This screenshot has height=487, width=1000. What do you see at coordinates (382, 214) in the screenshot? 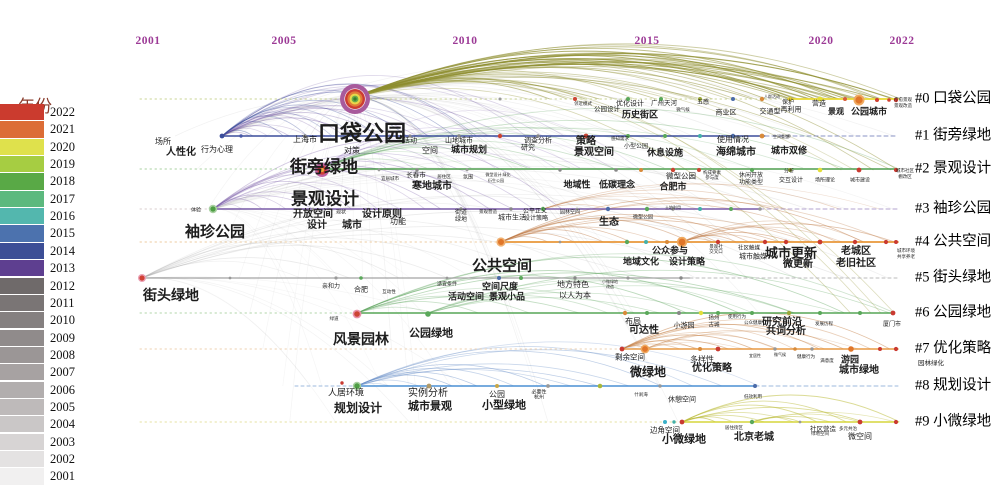
I see `keyword-label: 设计原则` at bounding box center [382, 214].